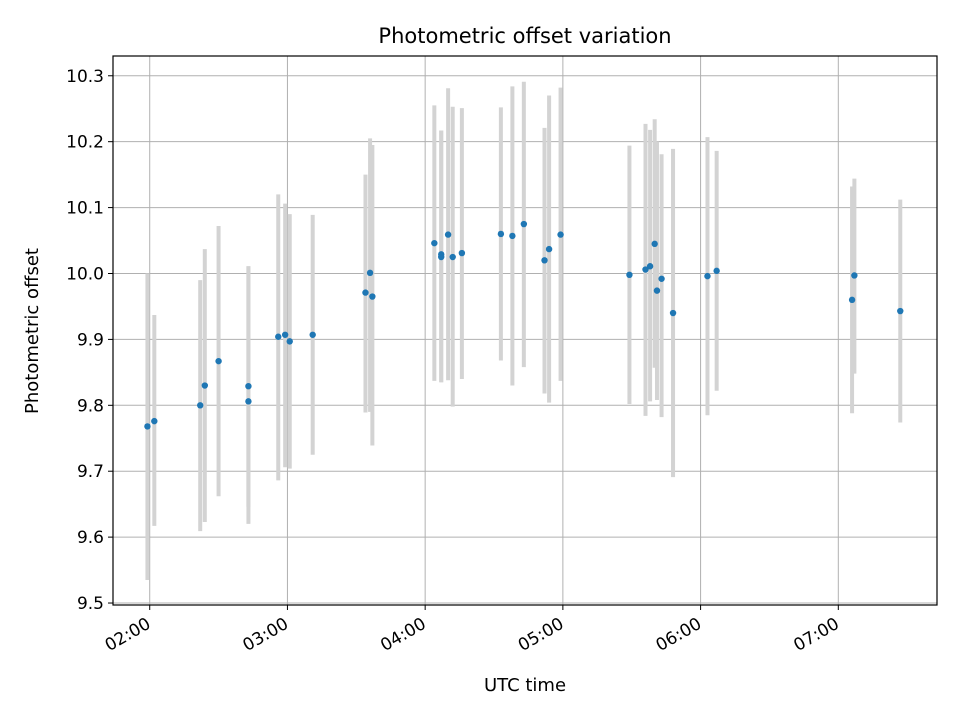 This screenshot has width=960, height=720. What do you see at coordinates (85, 77) in the screenshot?
I see `y-tick-label: 10.3` at bounding box center [85, 77].